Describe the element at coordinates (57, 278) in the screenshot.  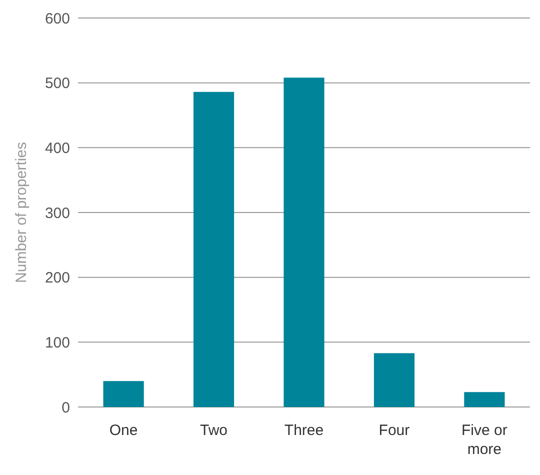
I see `y-tick-label: 200` at that location.